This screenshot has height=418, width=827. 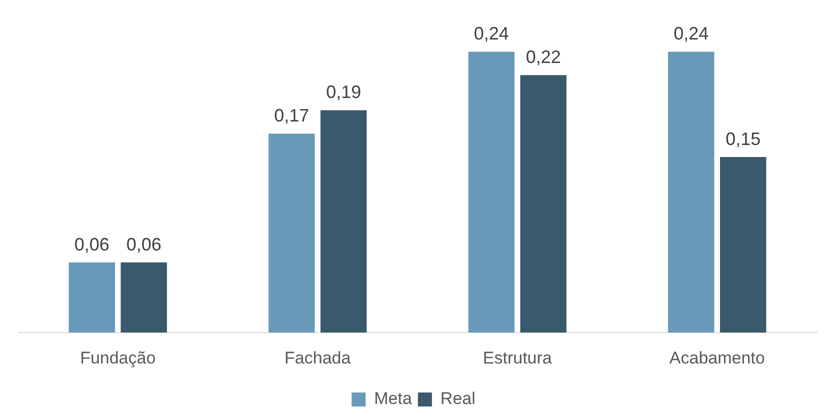 I want to click on x-tick-label: Estrutura, so click(x=517, y=358).